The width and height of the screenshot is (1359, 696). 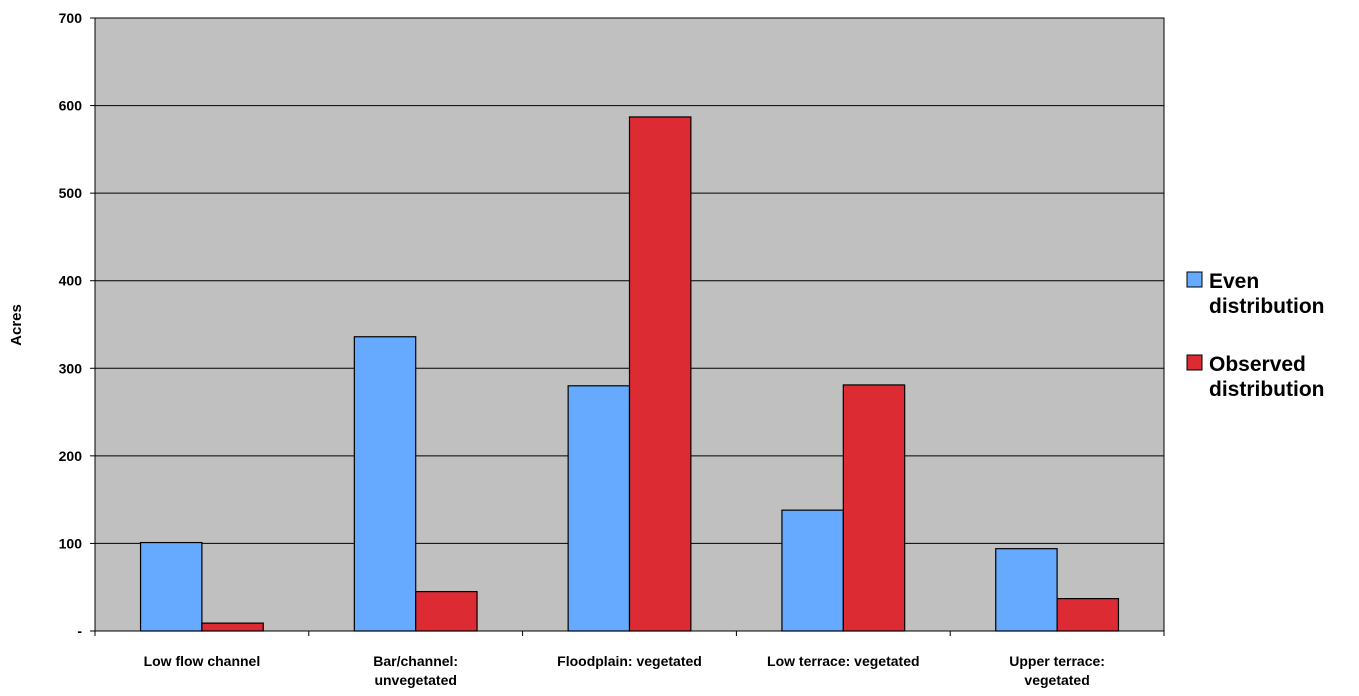 I want to click on y-tick-label: 600, so click(x=71, y=106).